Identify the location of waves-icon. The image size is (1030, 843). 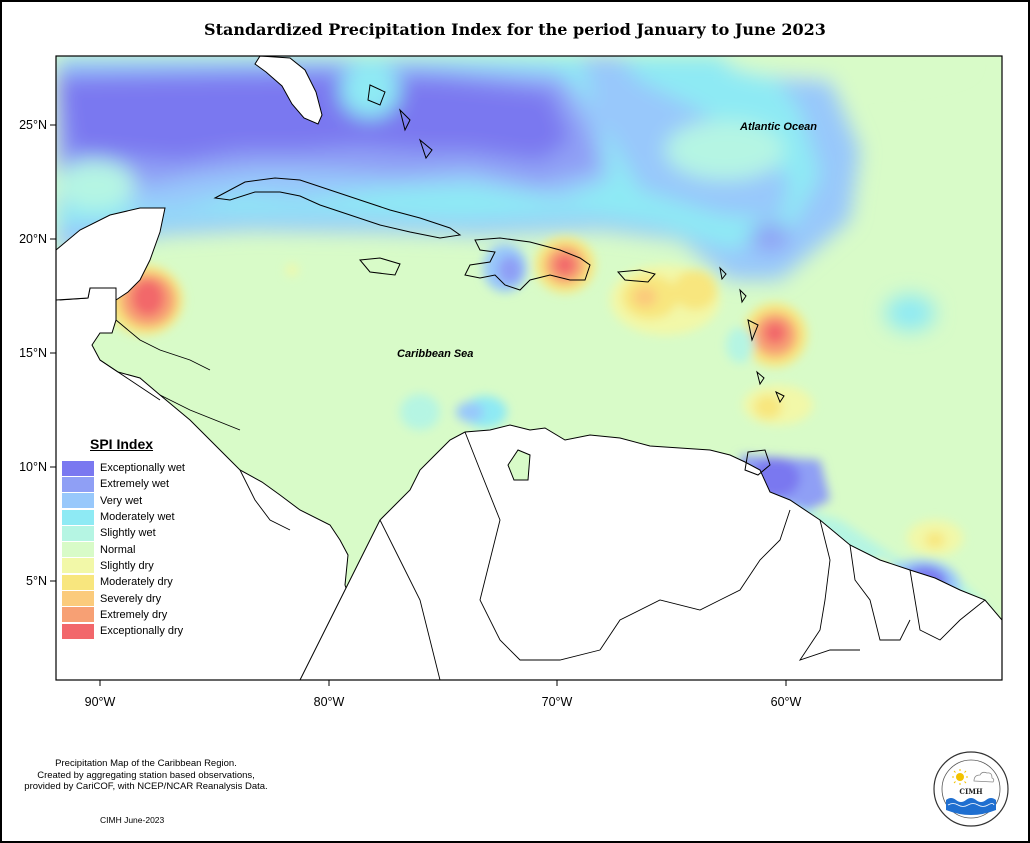
(971, 806).